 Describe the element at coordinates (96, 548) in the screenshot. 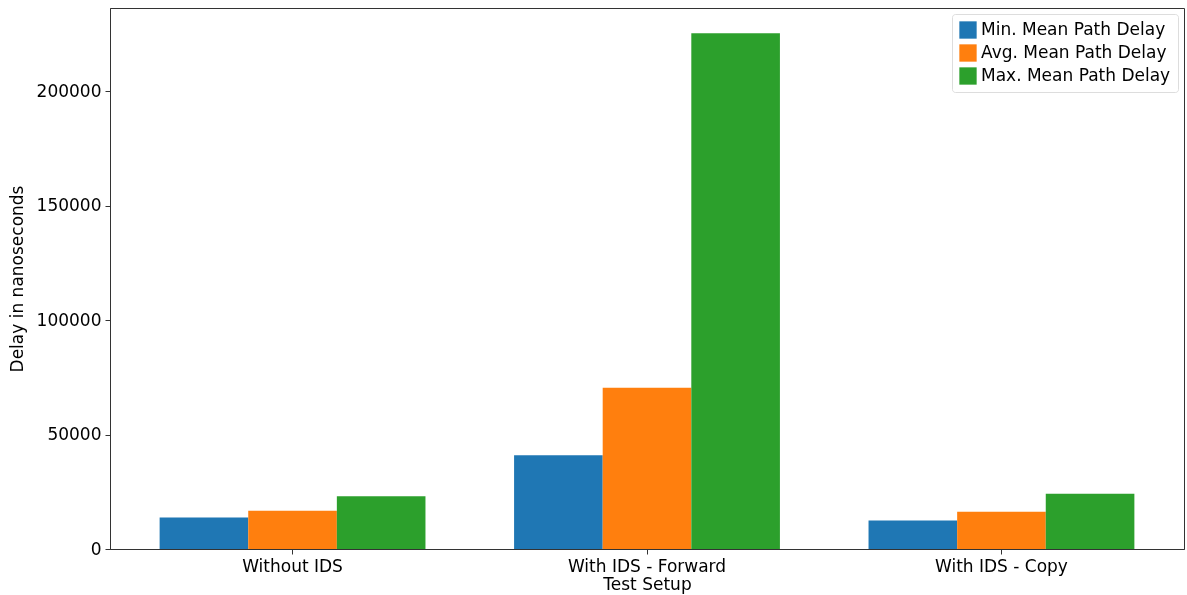

I see `y-tick-label: 0` at that location.